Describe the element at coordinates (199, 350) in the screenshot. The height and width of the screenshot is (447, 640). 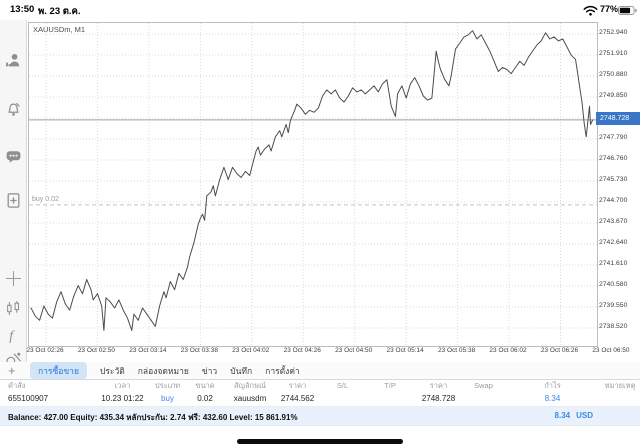
I see `time-axis-label: 23 Oct 03:38` at that location.